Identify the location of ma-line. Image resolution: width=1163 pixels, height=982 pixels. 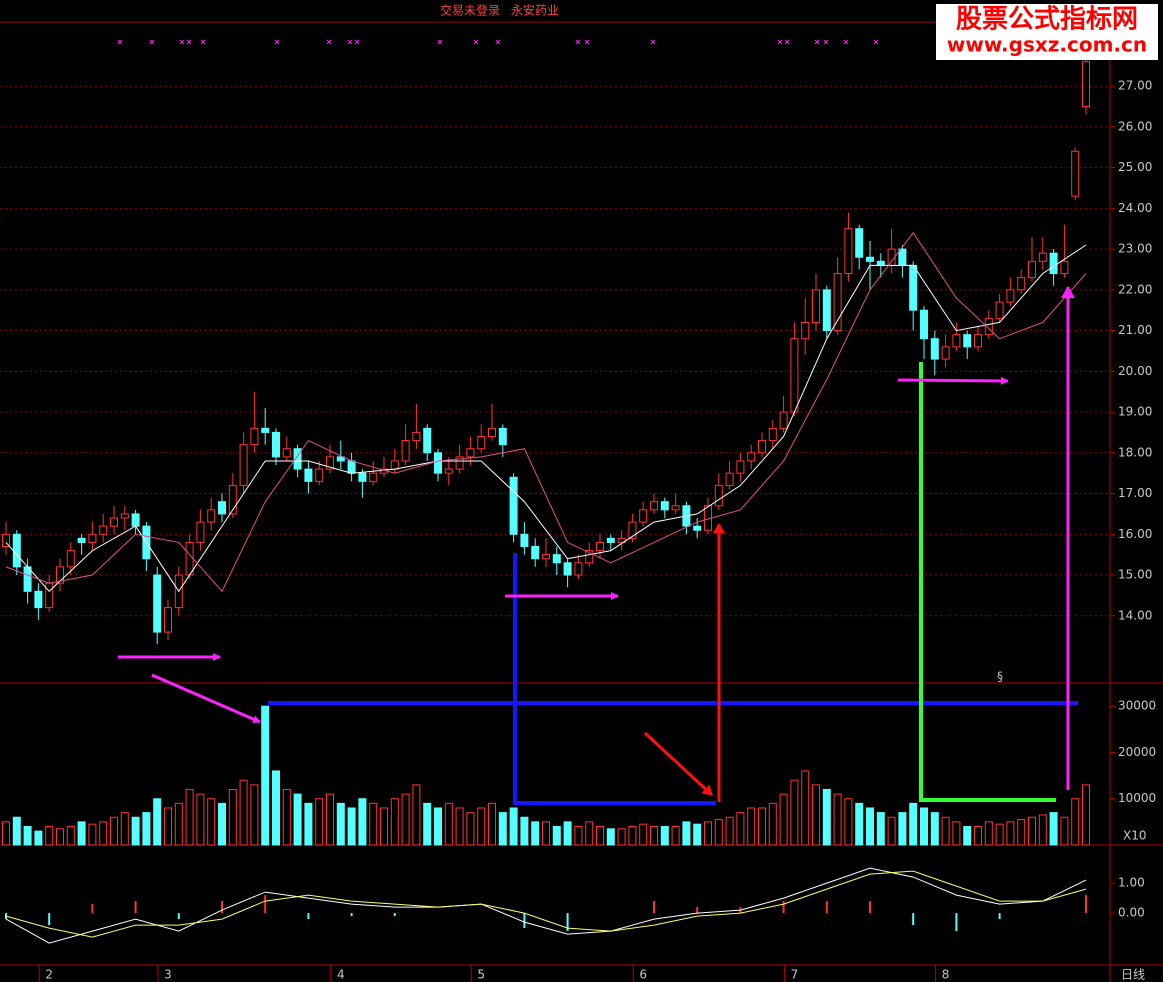
(546, 905).